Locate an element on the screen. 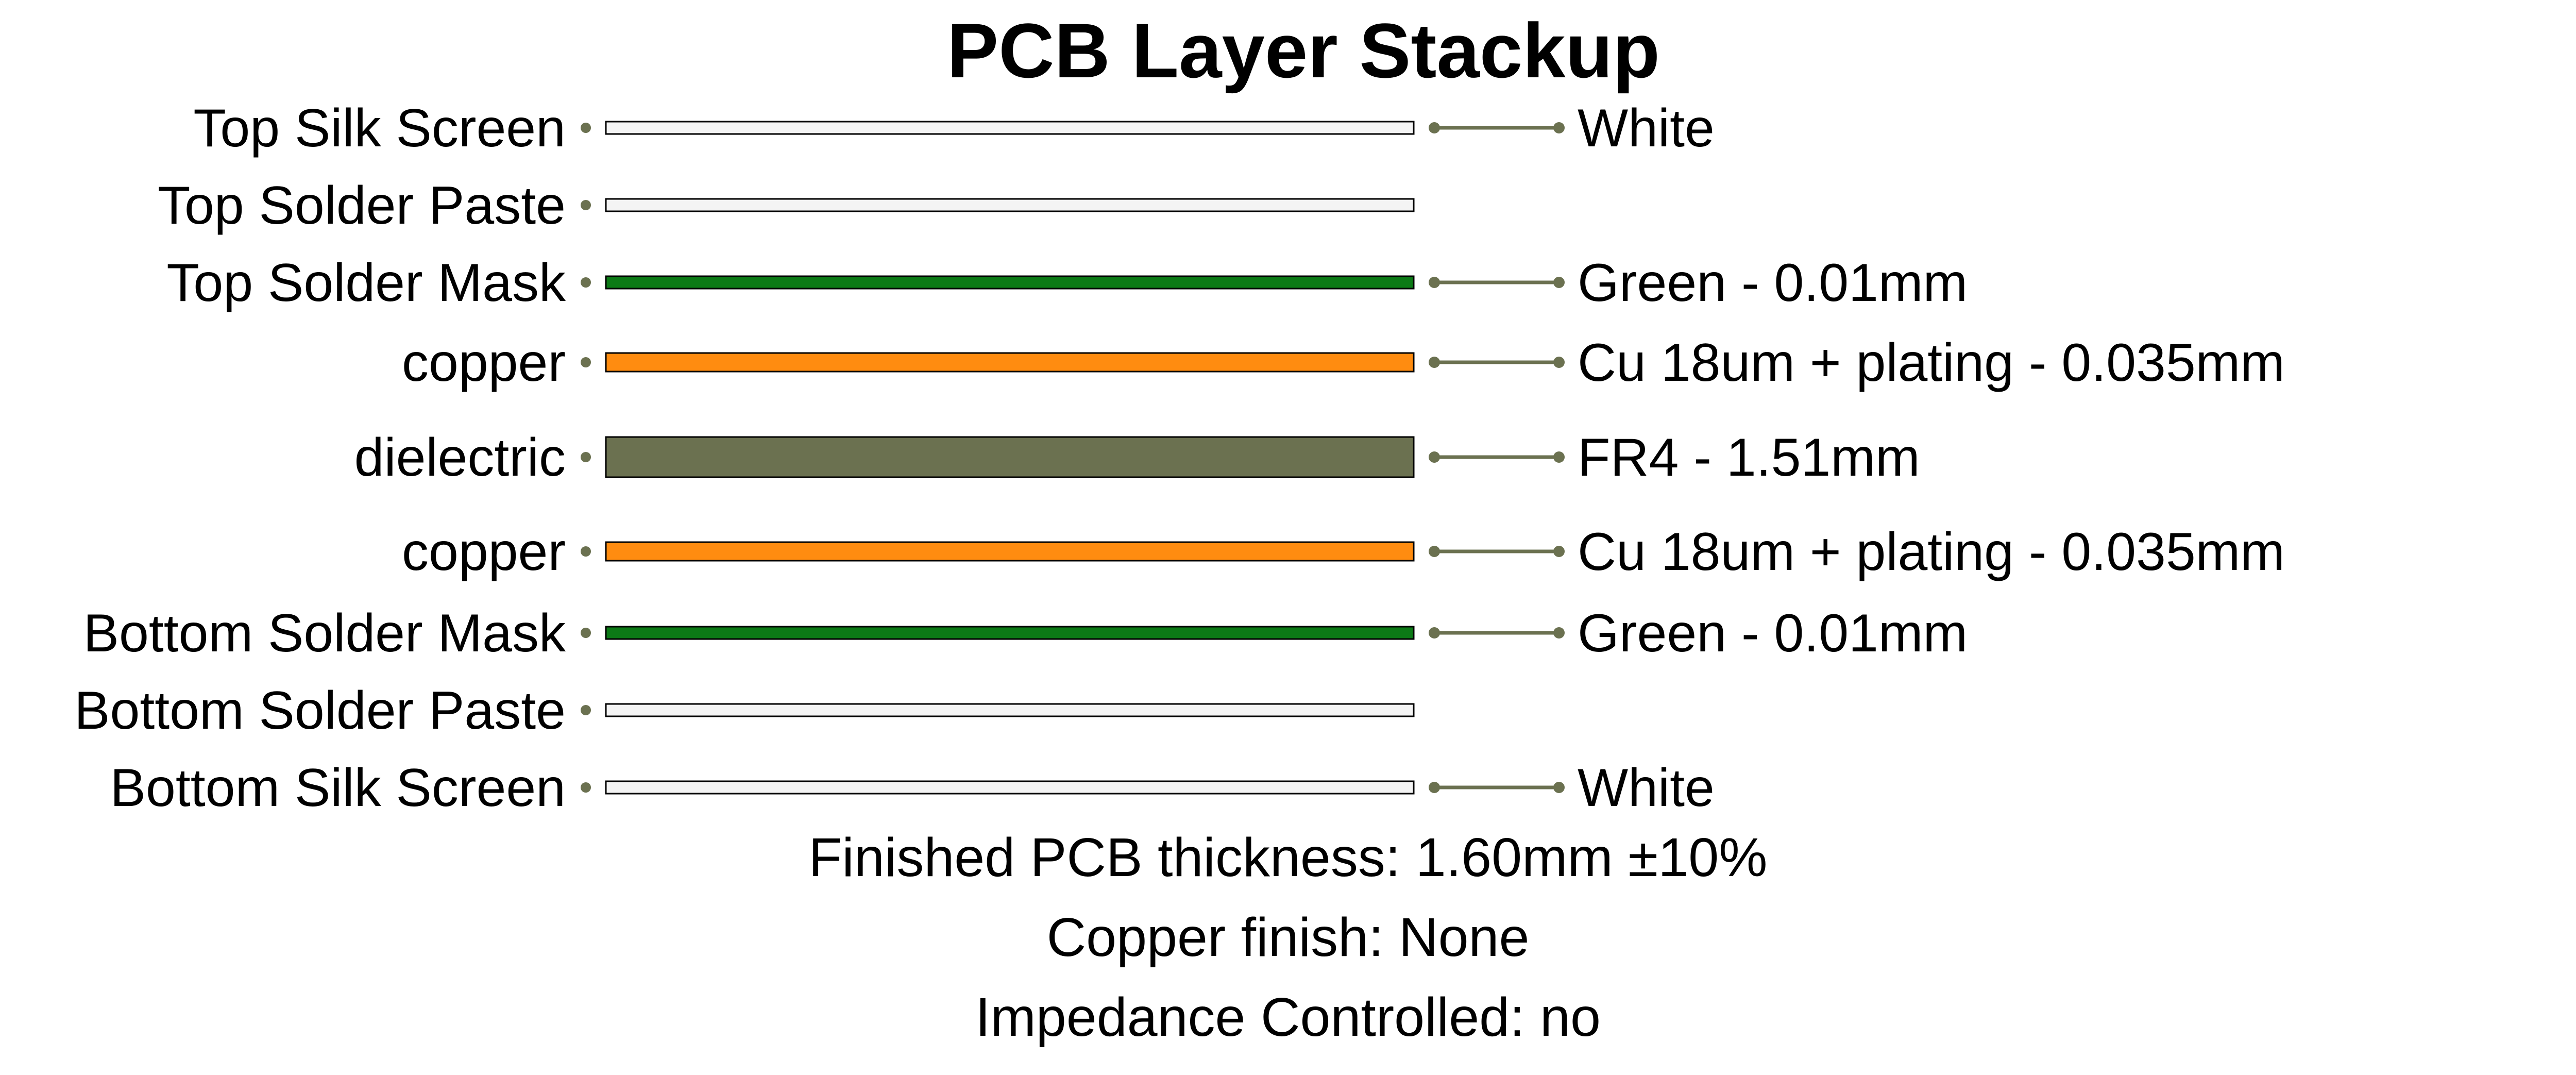 The image size is (2576, 1075). layer-name-label: Bottom Solder Mask is located at coordinates (324, 633).